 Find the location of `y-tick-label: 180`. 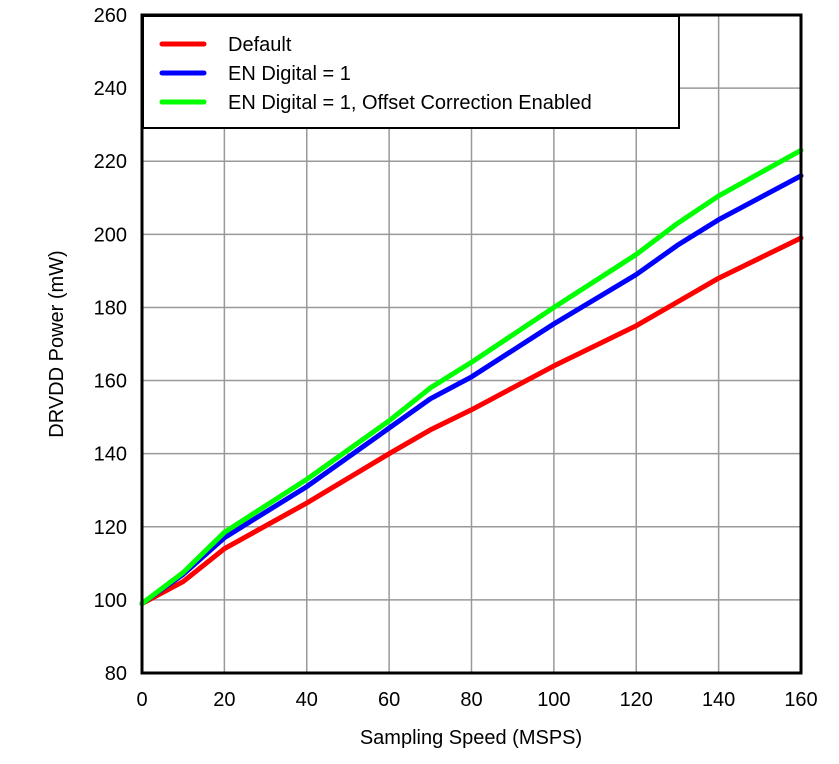

y-tick-label: 180 is located at coordinates (110, 308).